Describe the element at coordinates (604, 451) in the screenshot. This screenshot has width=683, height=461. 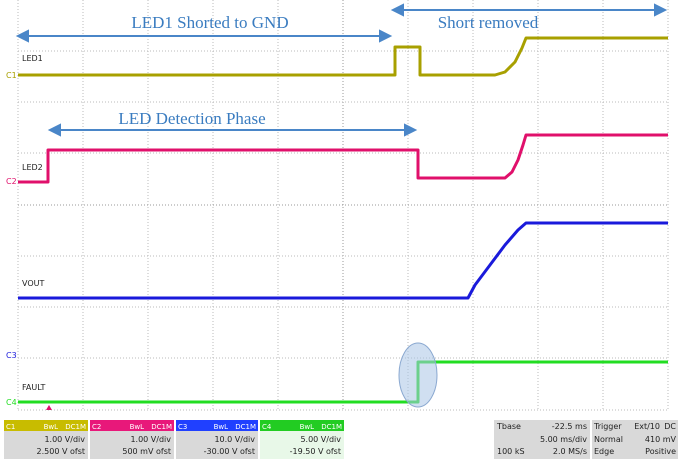
I see `trigger-type: Edge` at that location.